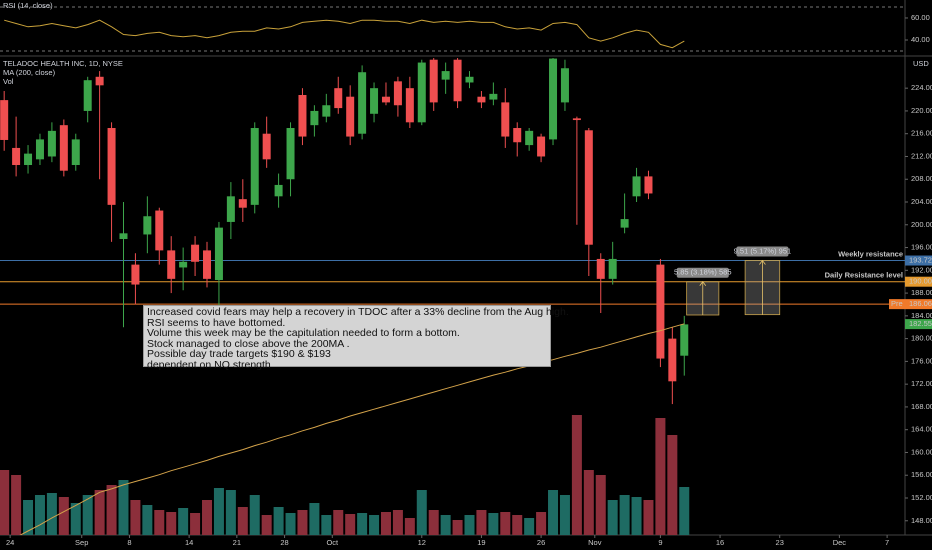  I want to click on x-tick-label: 21, so click(237, 542).